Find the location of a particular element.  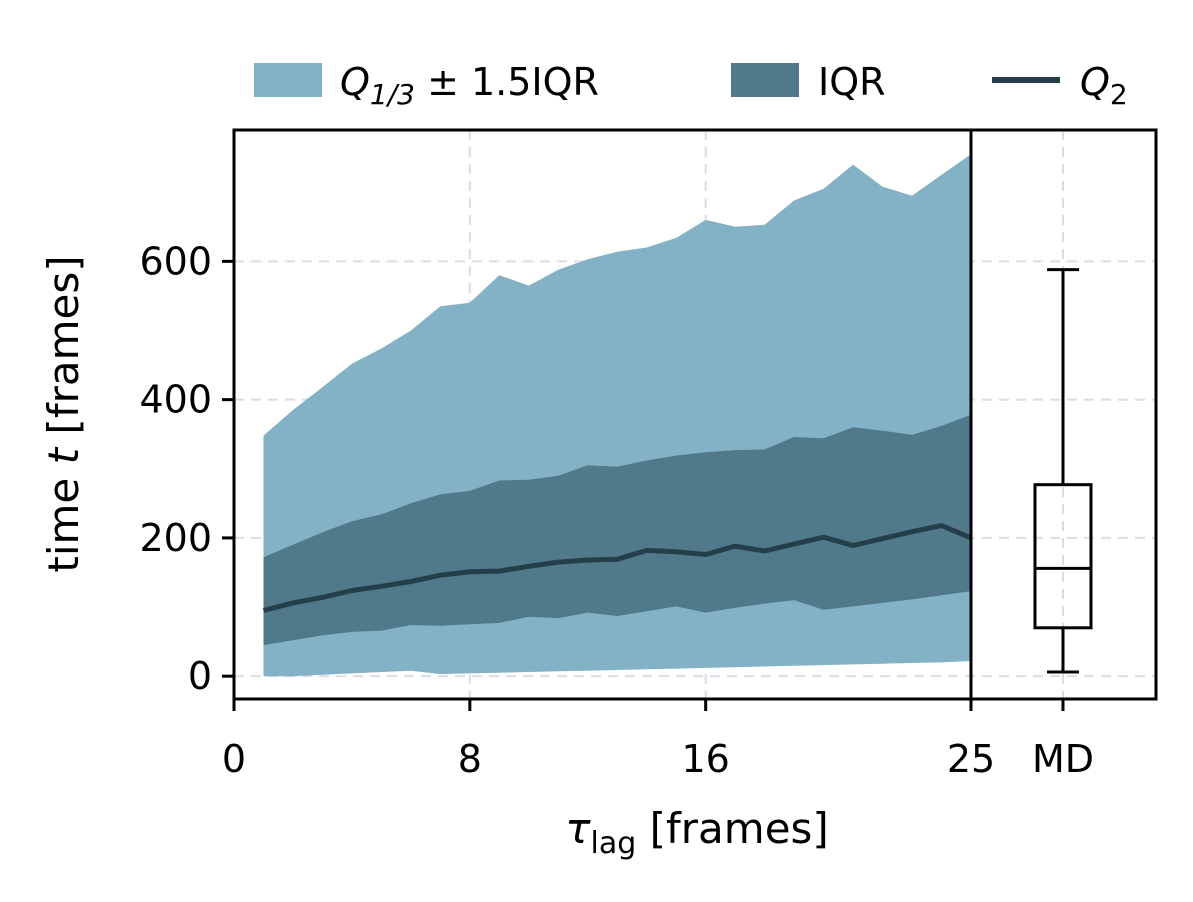

y-tick-label: 200 is located at coordinates (175, 538).